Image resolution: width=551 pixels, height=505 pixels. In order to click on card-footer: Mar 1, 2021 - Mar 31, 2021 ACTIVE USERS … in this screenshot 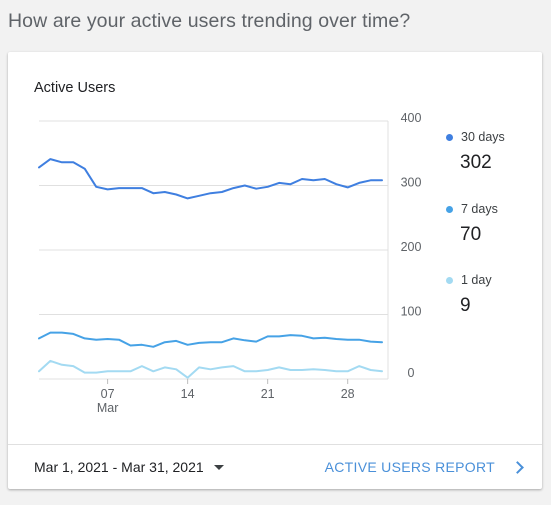, I will do `click(275, 467)`.